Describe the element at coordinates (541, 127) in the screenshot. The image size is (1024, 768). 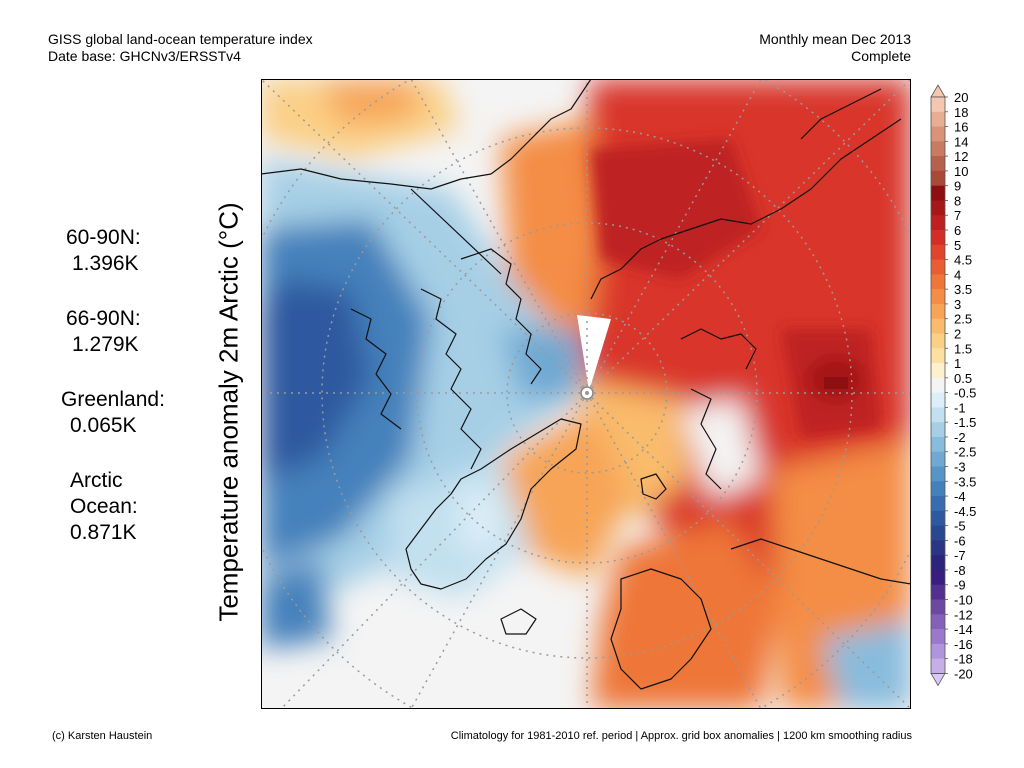
I see `coast-chukotka` at that location.